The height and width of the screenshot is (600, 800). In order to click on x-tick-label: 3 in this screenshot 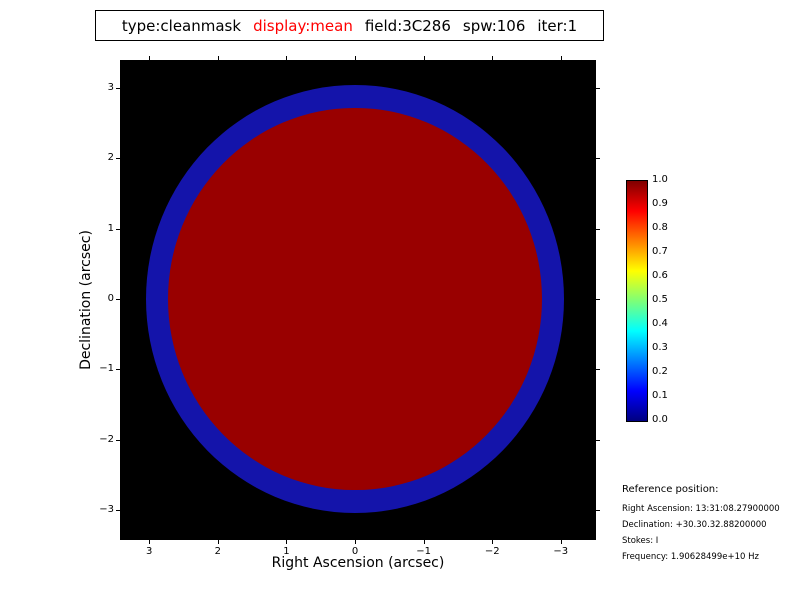, I will do `click(149, 551)`.